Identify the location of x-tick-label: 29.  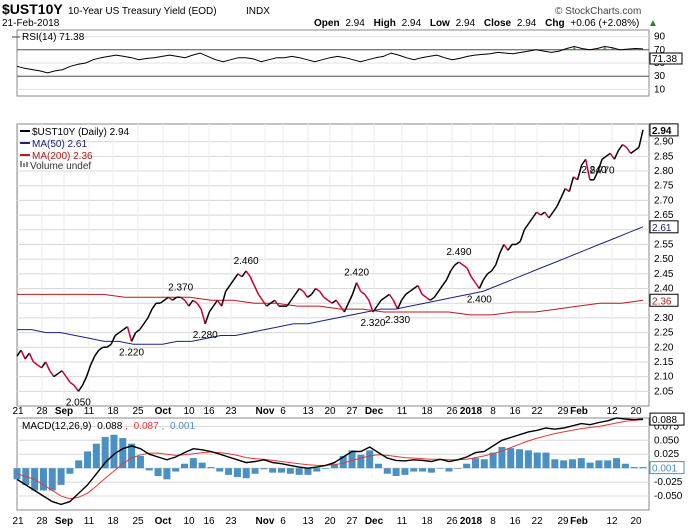
(563, 411).